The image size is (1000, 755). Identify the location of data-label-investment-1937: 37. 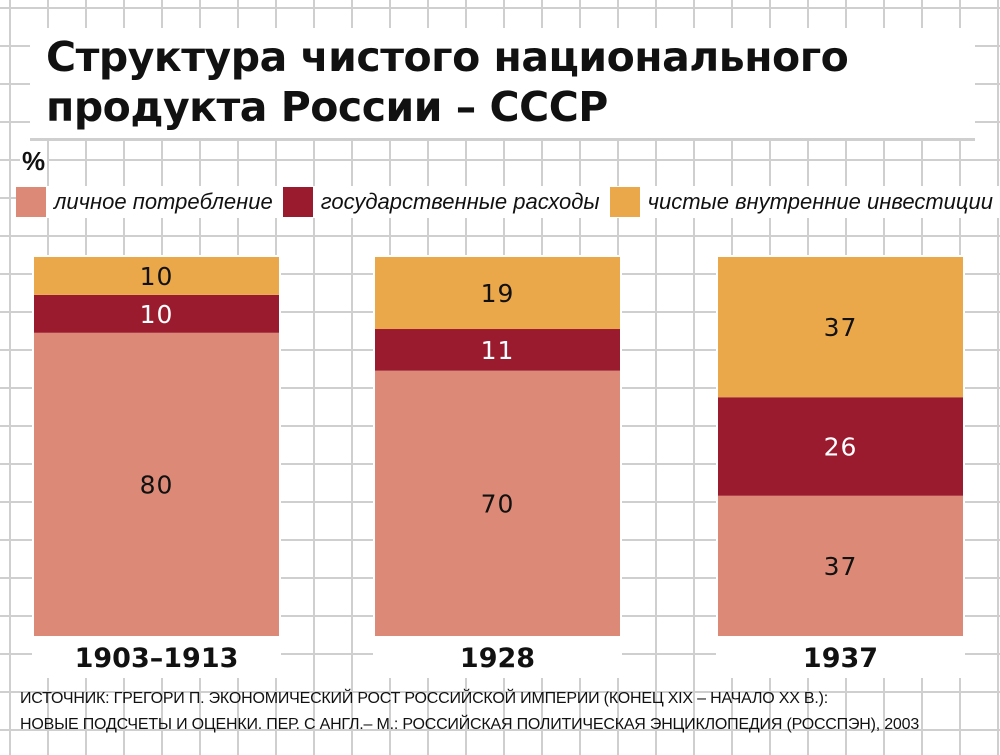
(841, 327).